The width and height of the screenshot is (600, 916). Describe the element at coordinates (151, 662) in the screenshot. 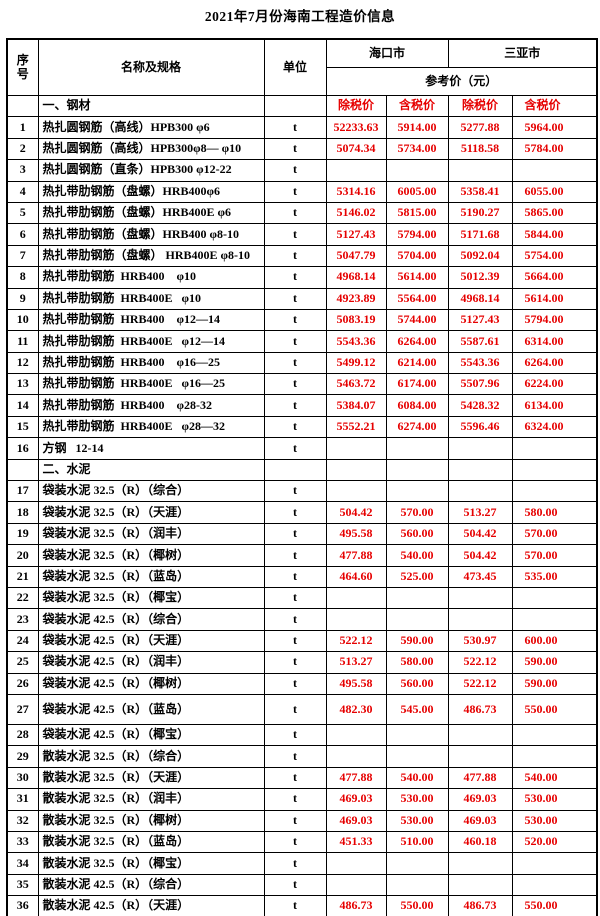

I see `name-cell: 袋装水泥 42.5（R）（润丰）` at that location.